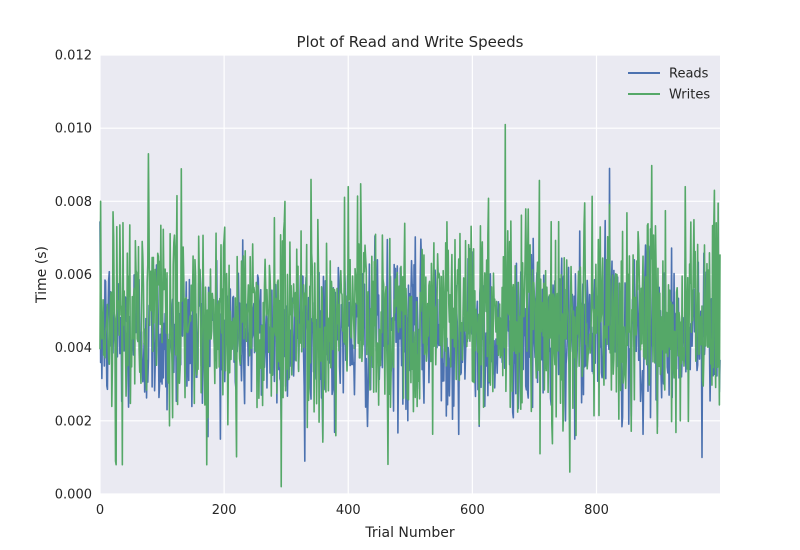 This screenshot has width=800, height=550. Describe the element at coordinates (689, 74) in the screenshot. I see `legend-label-reads: Reads` at that location.